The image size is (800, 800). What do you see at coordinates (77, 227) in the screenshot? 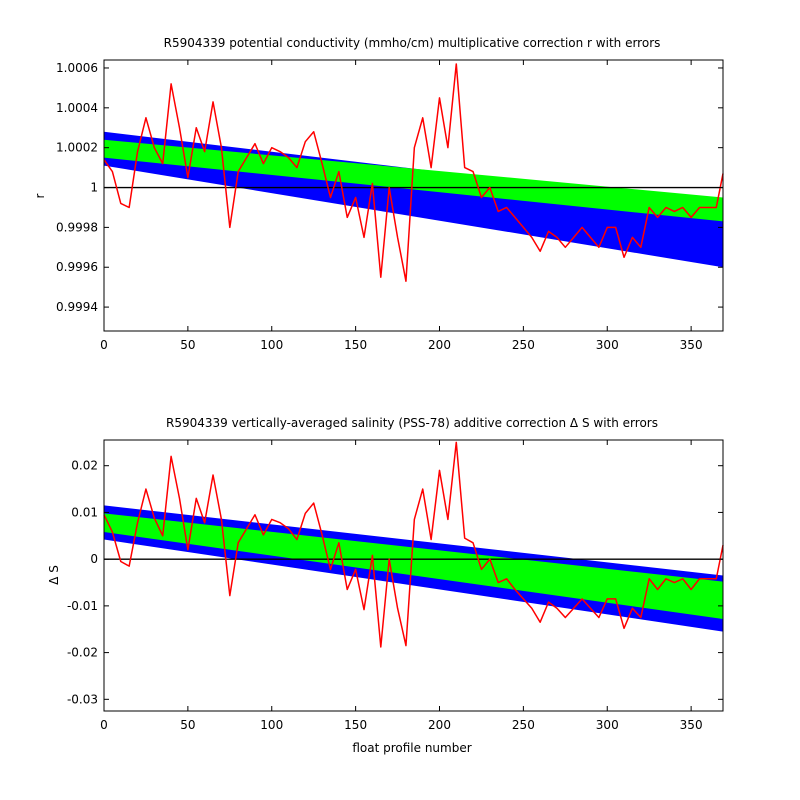
I see `top-chart-y-tick-label: 0.9998` at bounding box center [77, 227].